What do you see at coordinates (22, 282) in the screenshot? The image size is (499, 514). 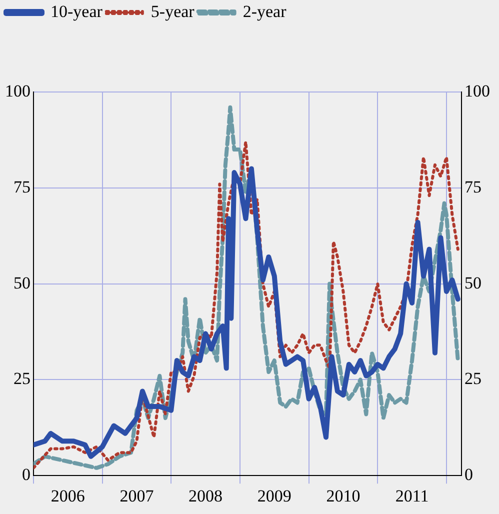 I see `y-tick-label: 50` at bounding box center [22, 282].